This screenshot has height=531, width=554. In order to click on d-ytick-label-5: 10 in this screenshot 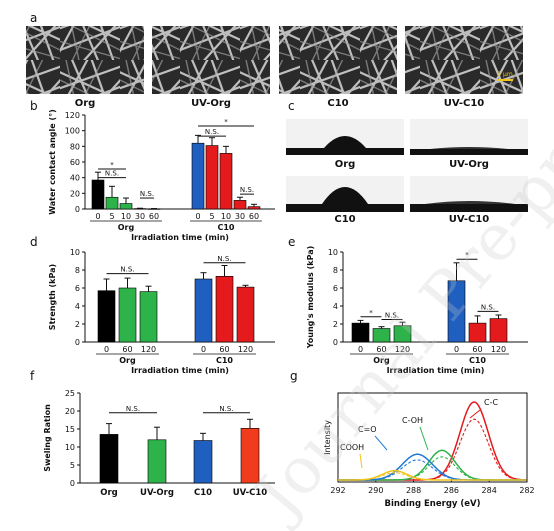, I will do `click(75, 252)`.